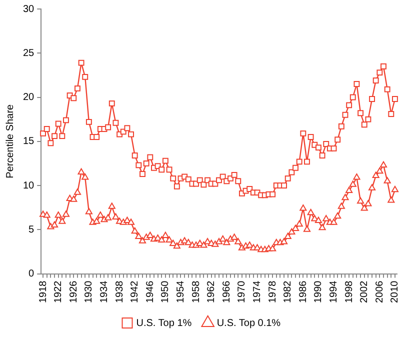  I want to click on y-tick-label: 10, so click(29, 186).